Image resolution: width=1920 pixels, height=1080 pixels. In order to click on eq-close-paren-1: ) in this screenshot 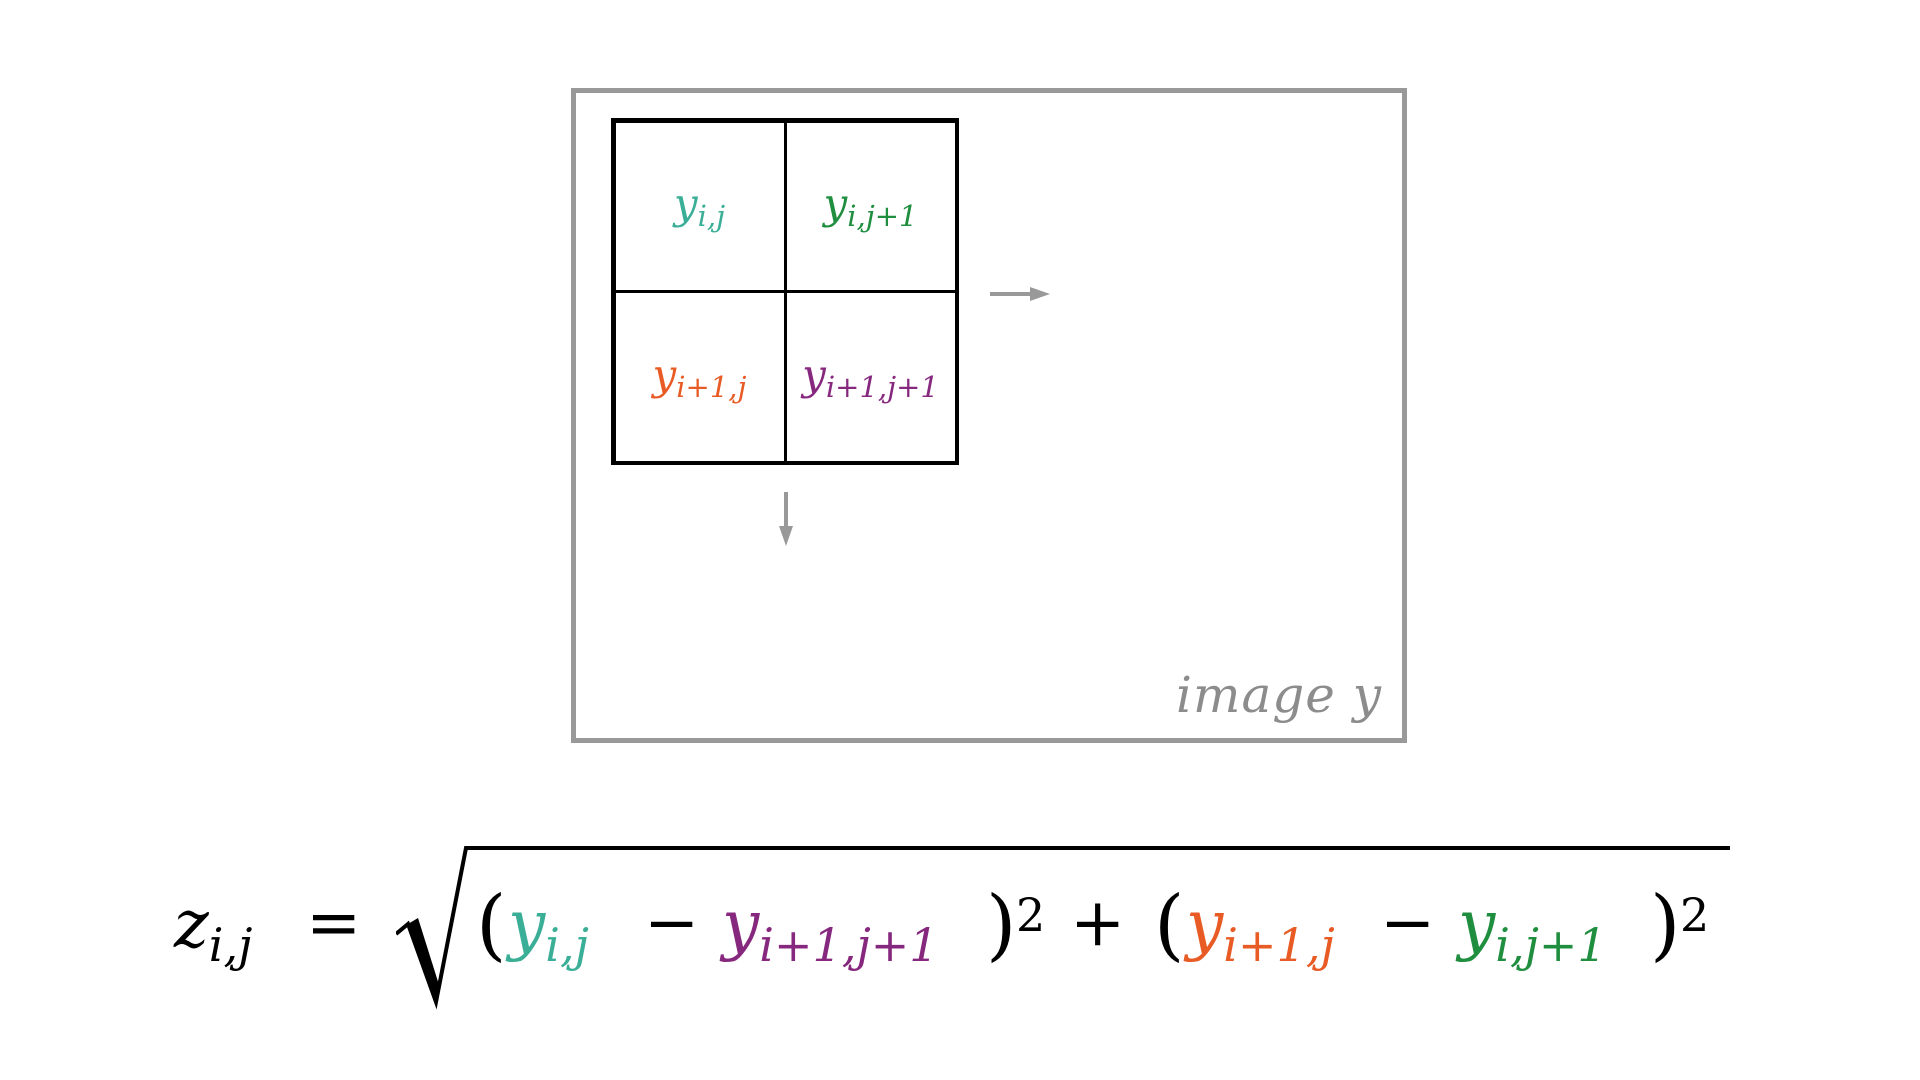, I will do `click(1001, 925)`.